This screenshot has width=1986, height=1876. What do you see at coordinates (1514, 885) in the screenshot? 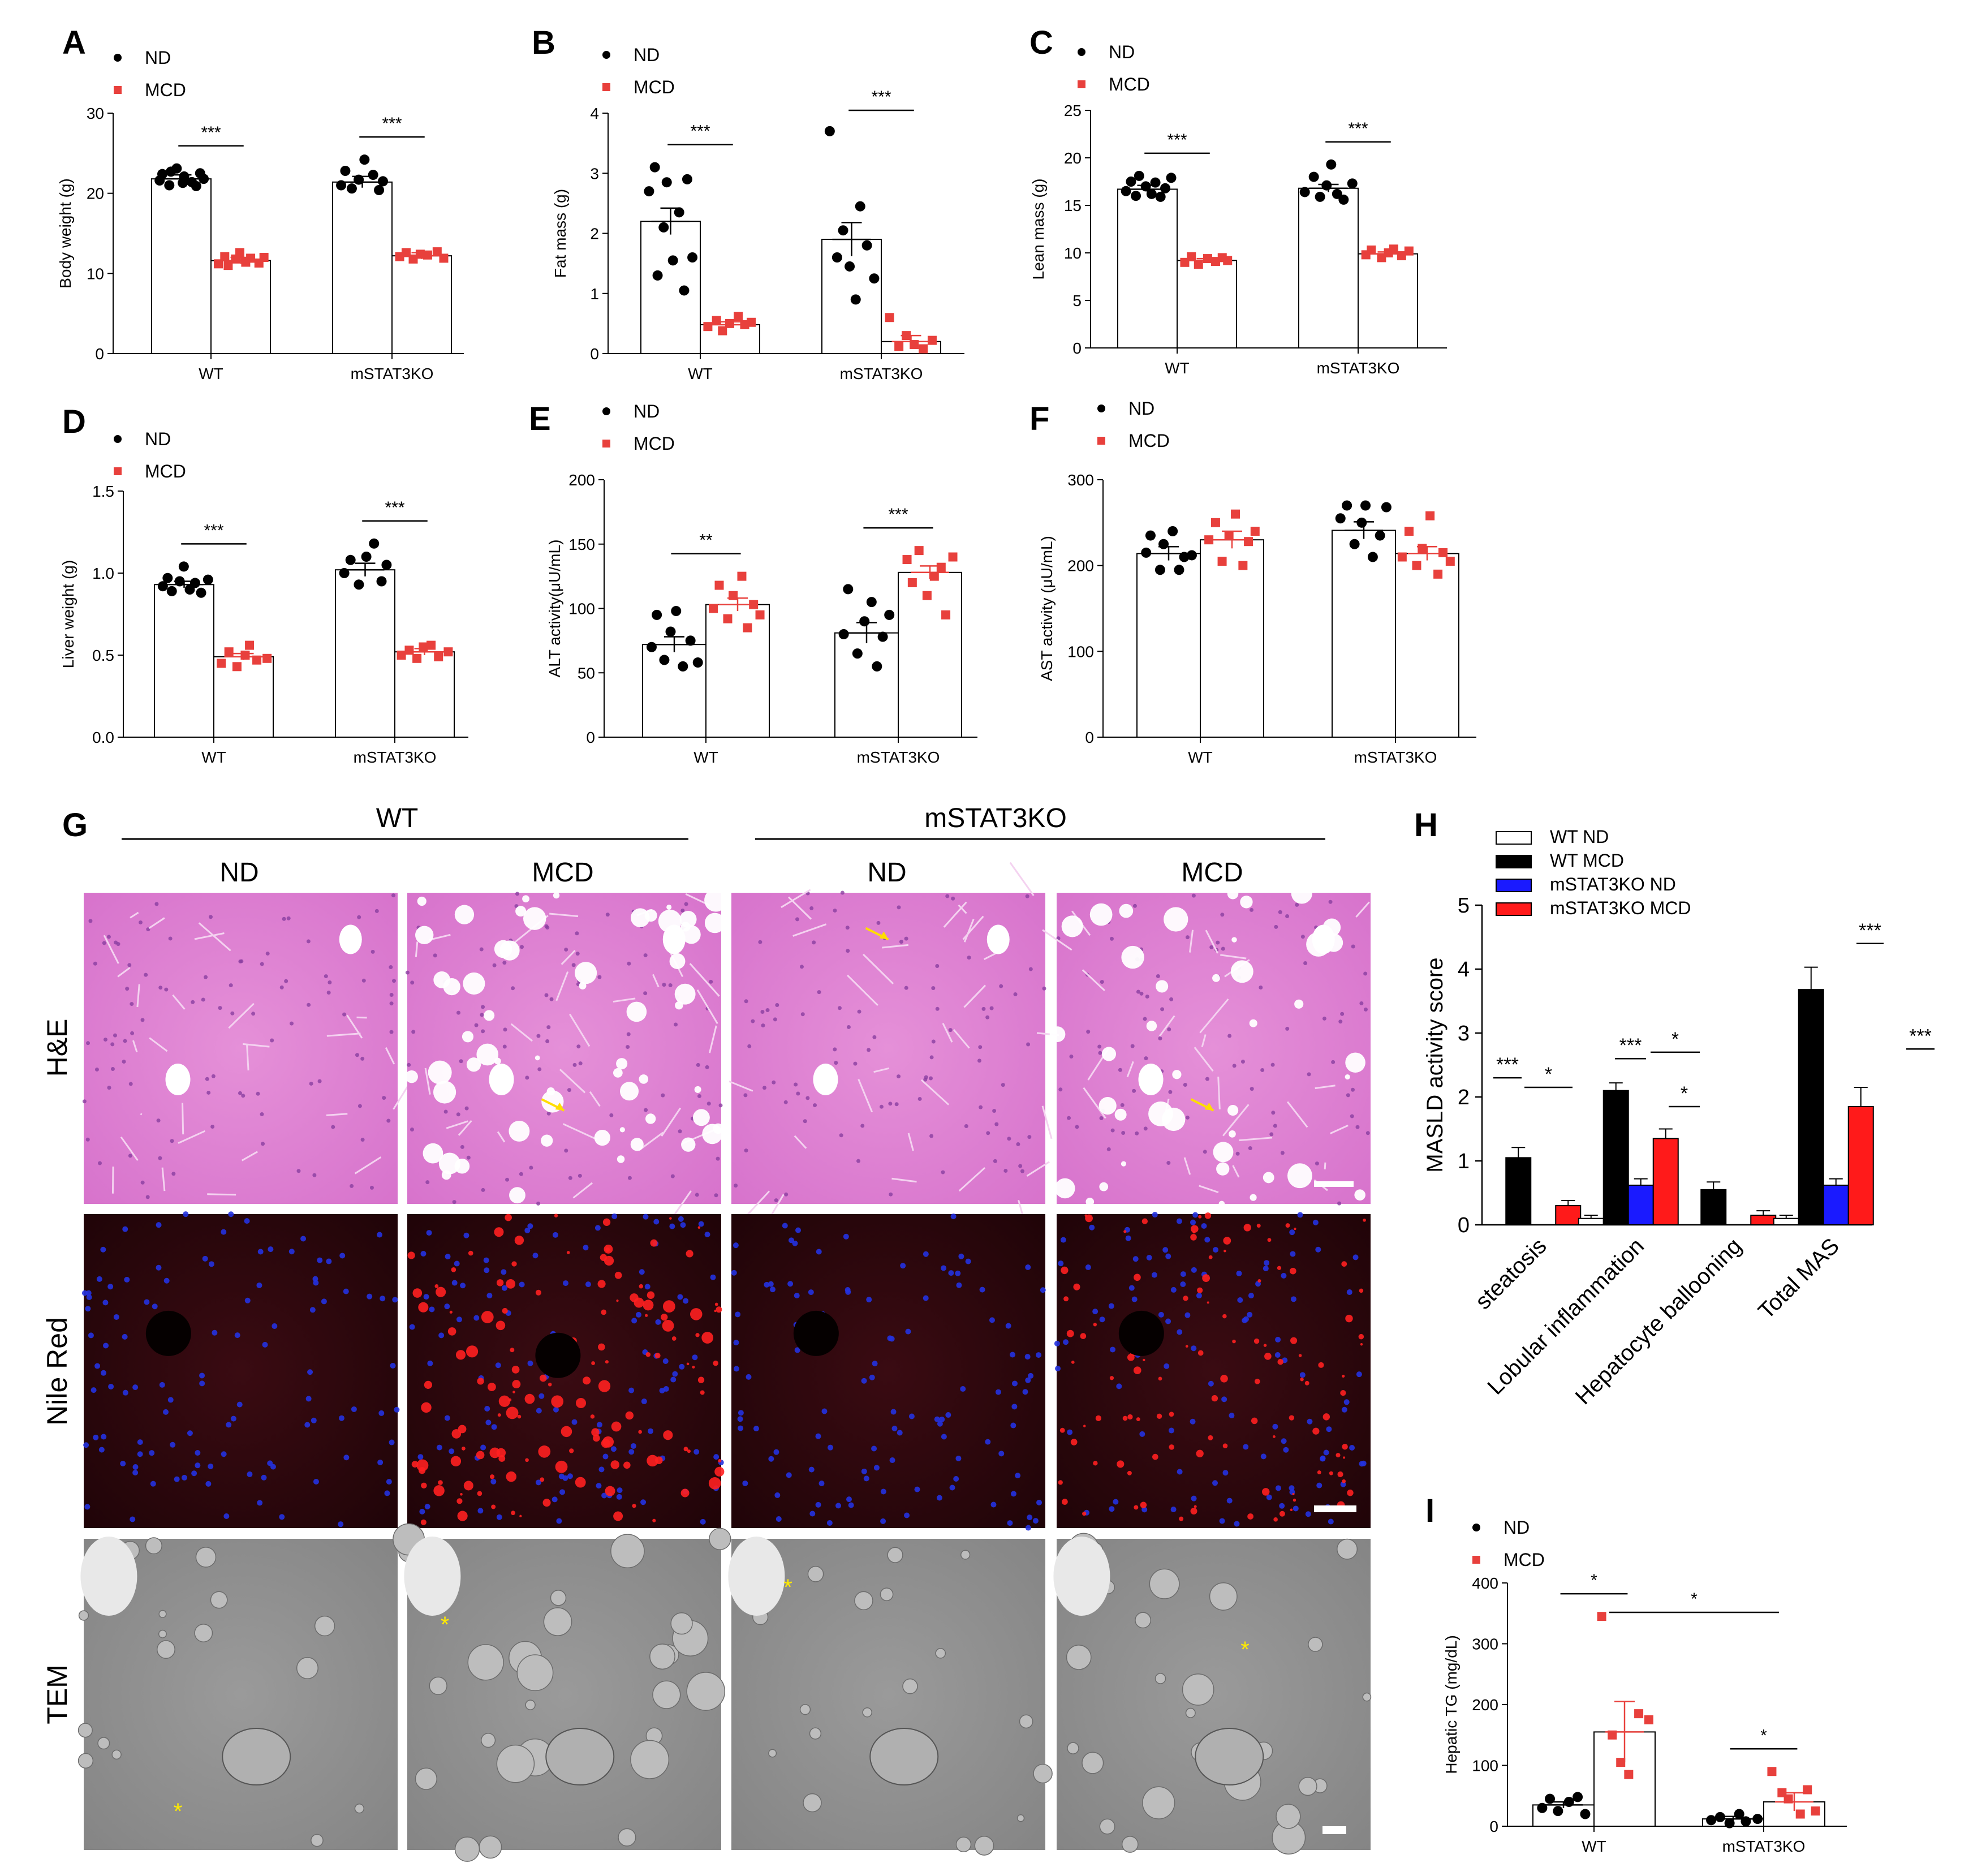
I see `legend-swatch` at bounding box center [1514, 885].